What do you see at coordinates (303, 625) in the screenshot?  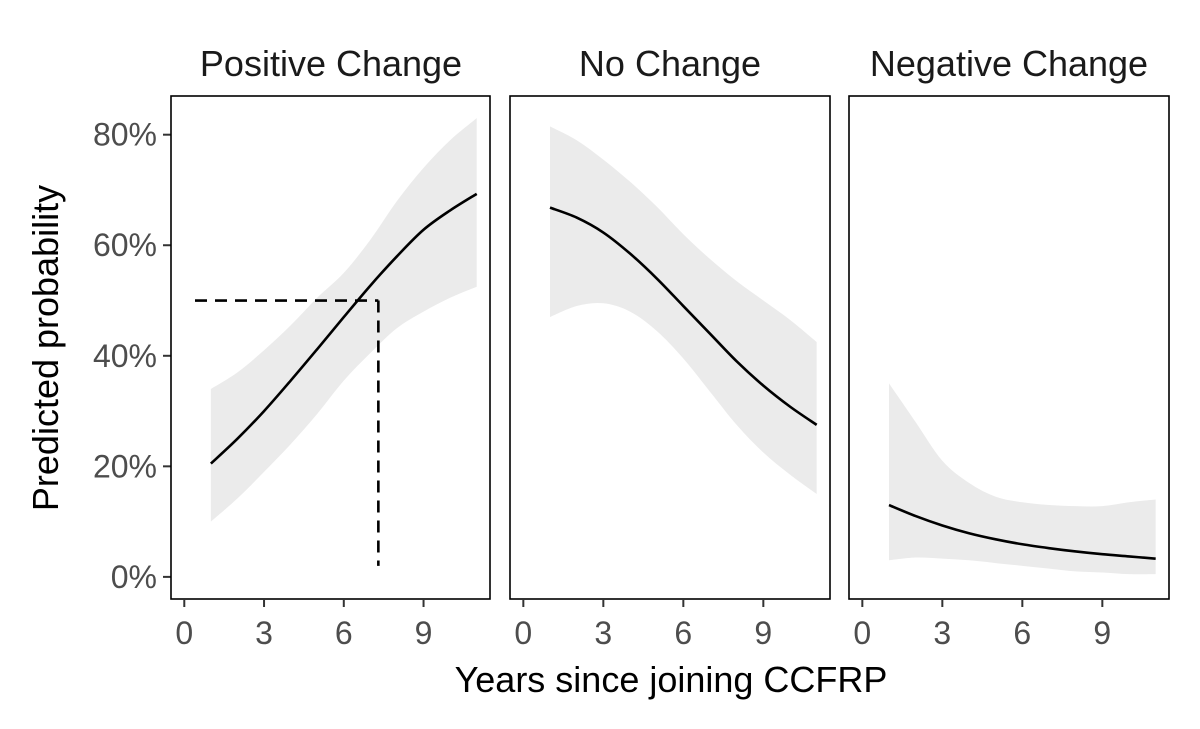 I see `x-axis-ticks-positive-change: 0 3 6 9` at bounding box center [303, 625].